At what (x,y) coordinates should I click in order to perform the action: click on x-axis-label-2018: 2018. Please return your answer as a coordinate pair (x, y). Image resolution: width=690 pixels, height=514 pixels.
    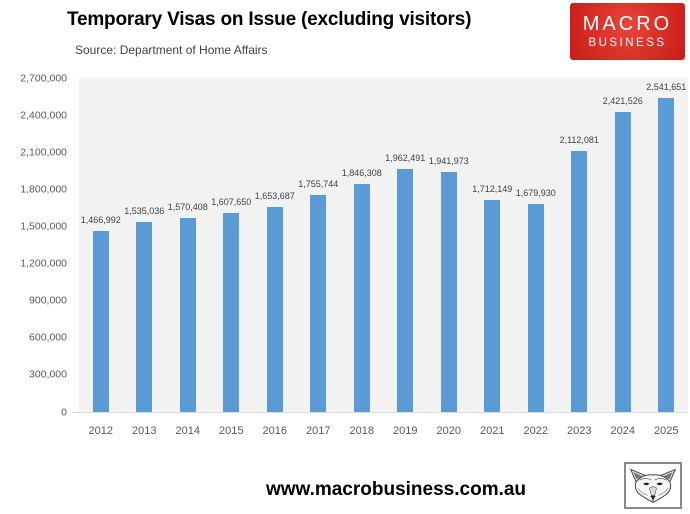
    Looking at the image, I should click on (361, 431).